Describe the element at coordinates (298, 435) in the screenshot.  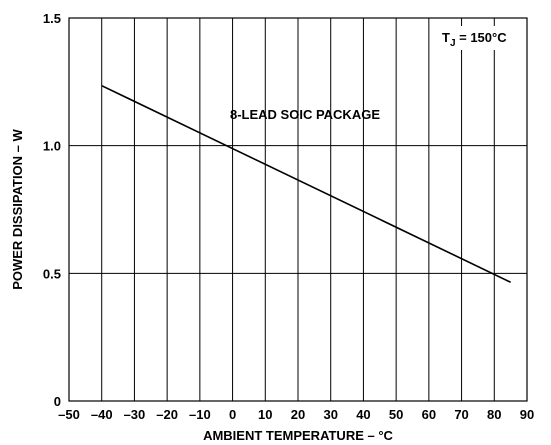
I see `x-axis-label: AMBIENT TEMPERATURE – °C` at that location.